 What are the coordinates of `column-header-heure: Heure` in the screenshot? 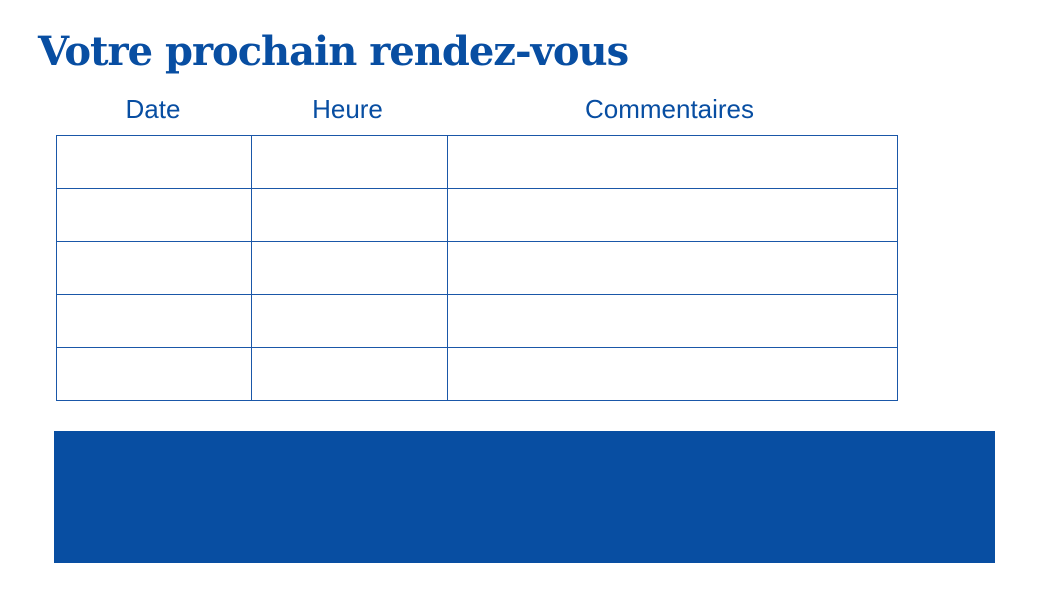 It's located at (347, 109).